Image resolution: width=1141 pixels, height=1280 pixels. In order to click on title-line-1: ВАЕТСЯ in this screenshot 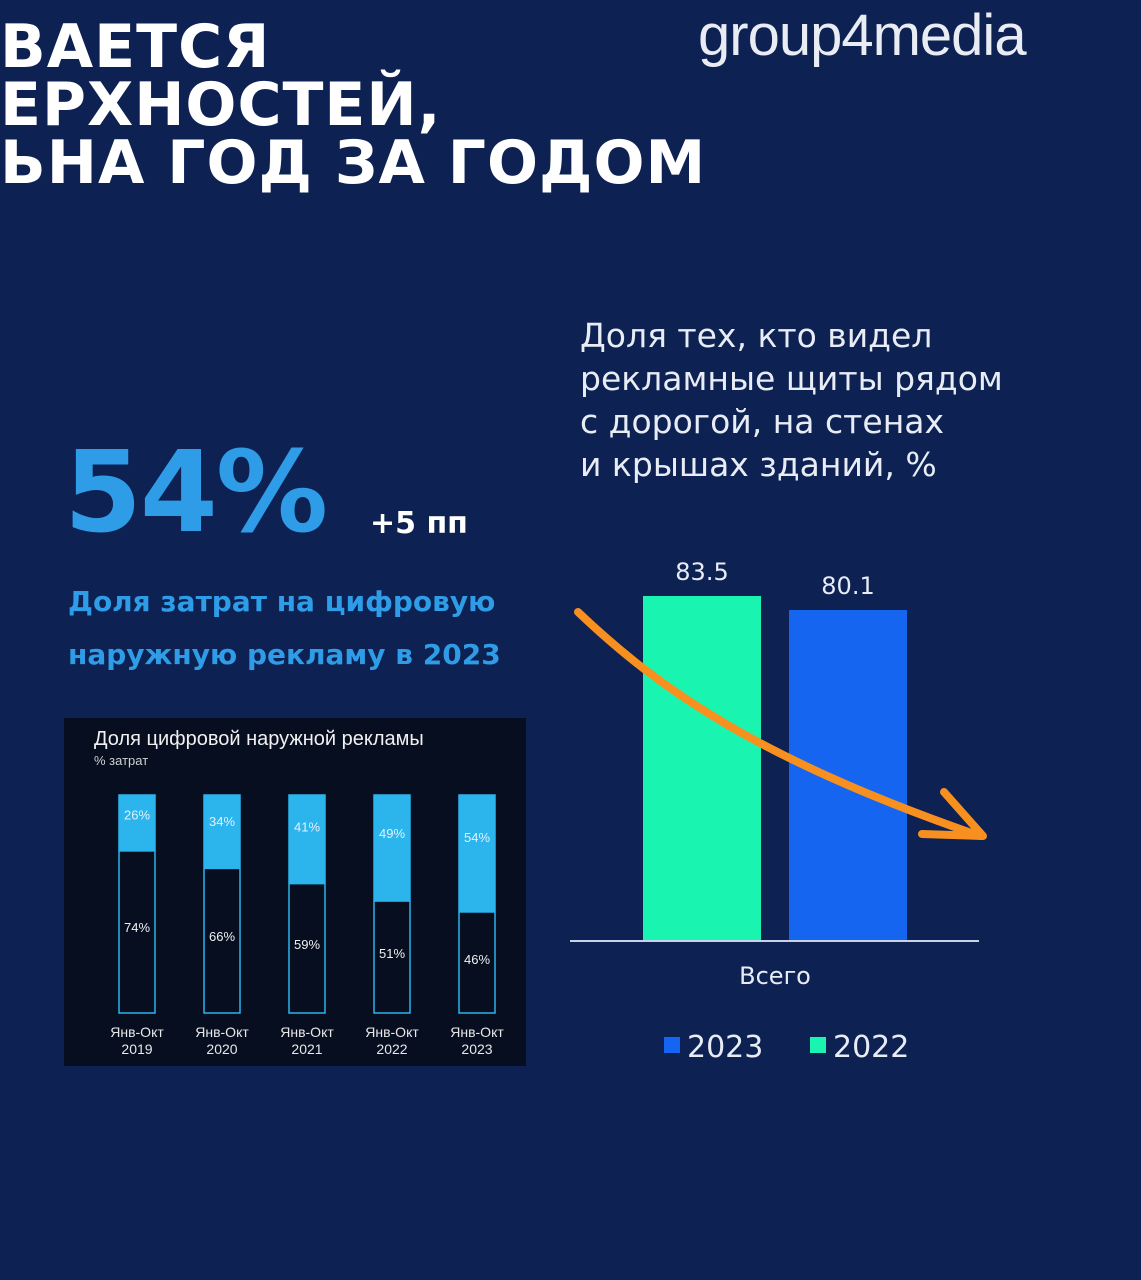, I will do `click(135, 47)`.